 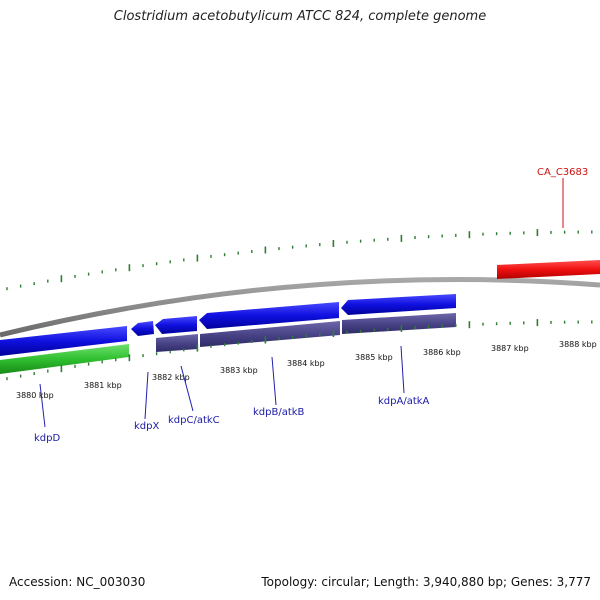 I want to click on gene-ca-c3683-arrow, so click(x=548, y=269).